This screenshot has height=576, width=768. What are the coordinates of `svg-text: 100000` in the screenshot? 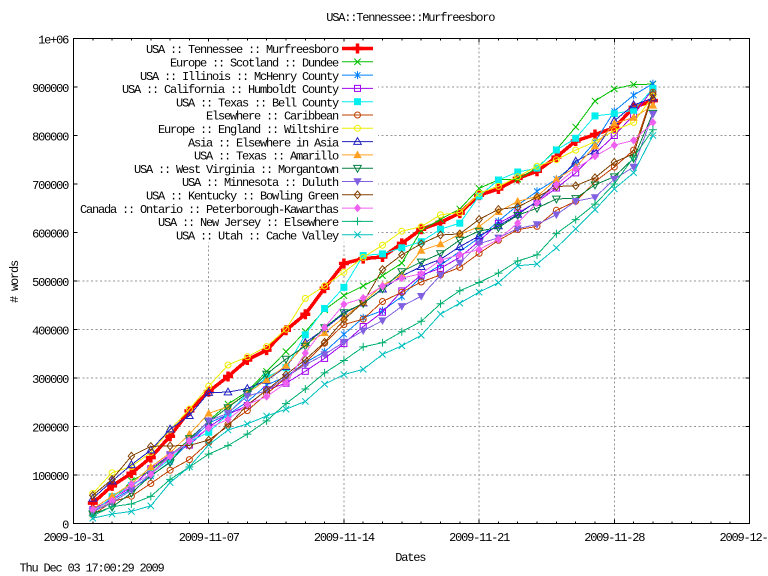 It's located at (50, 477).